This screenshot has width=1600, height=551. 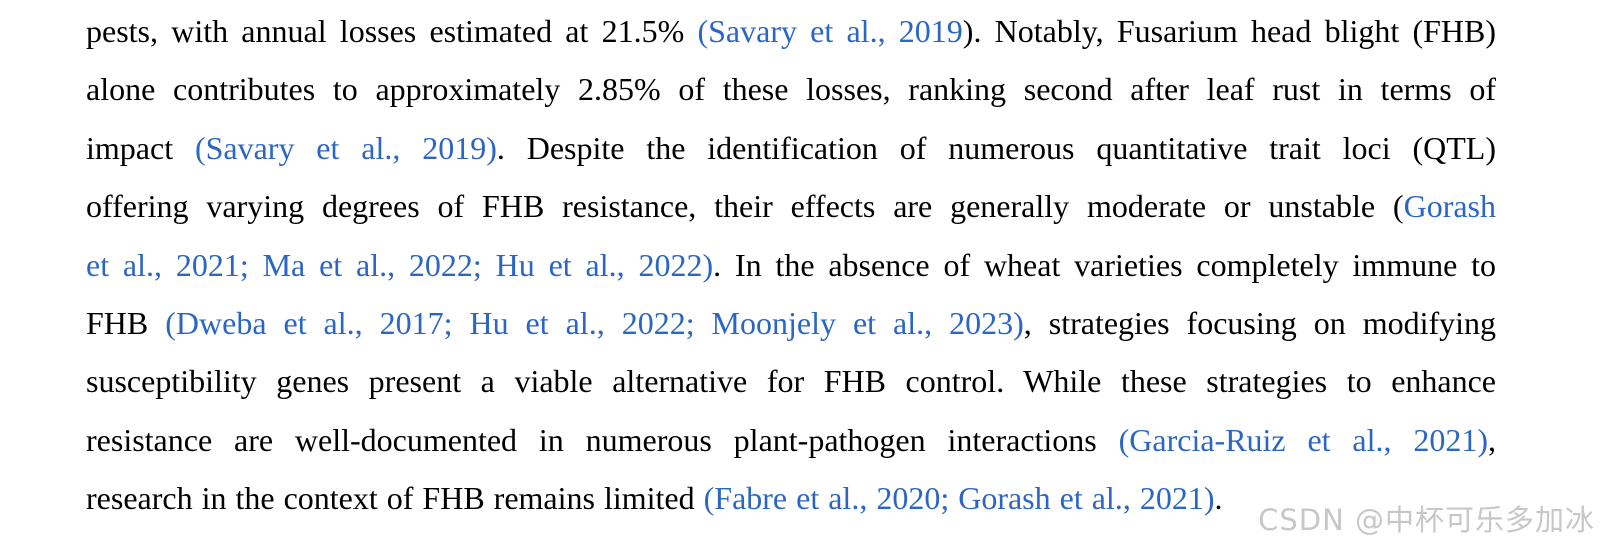 What do you see at coordinates (1229, 31) in the screenshot?
I see `text-segment: ). Notably, Fusarium head blight (FHB)` at bounding box center [1229, 31].